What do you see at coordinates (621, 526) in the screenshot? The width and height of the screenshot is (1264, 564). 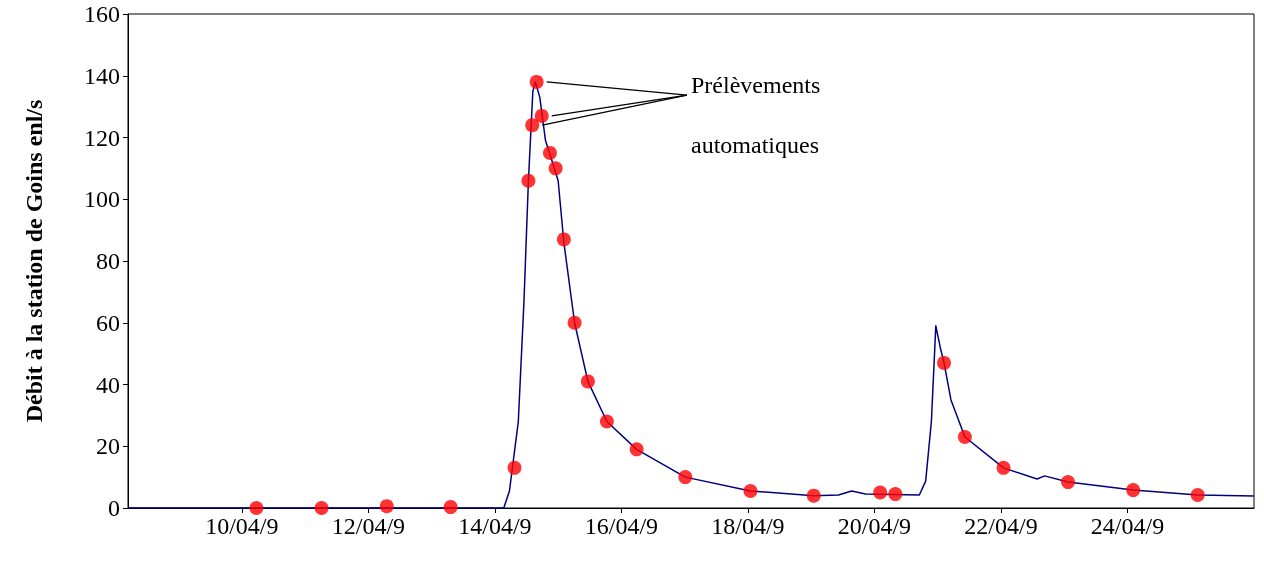 I see `x-tick-label: 16/04/9` at bounding box center [621, 526].